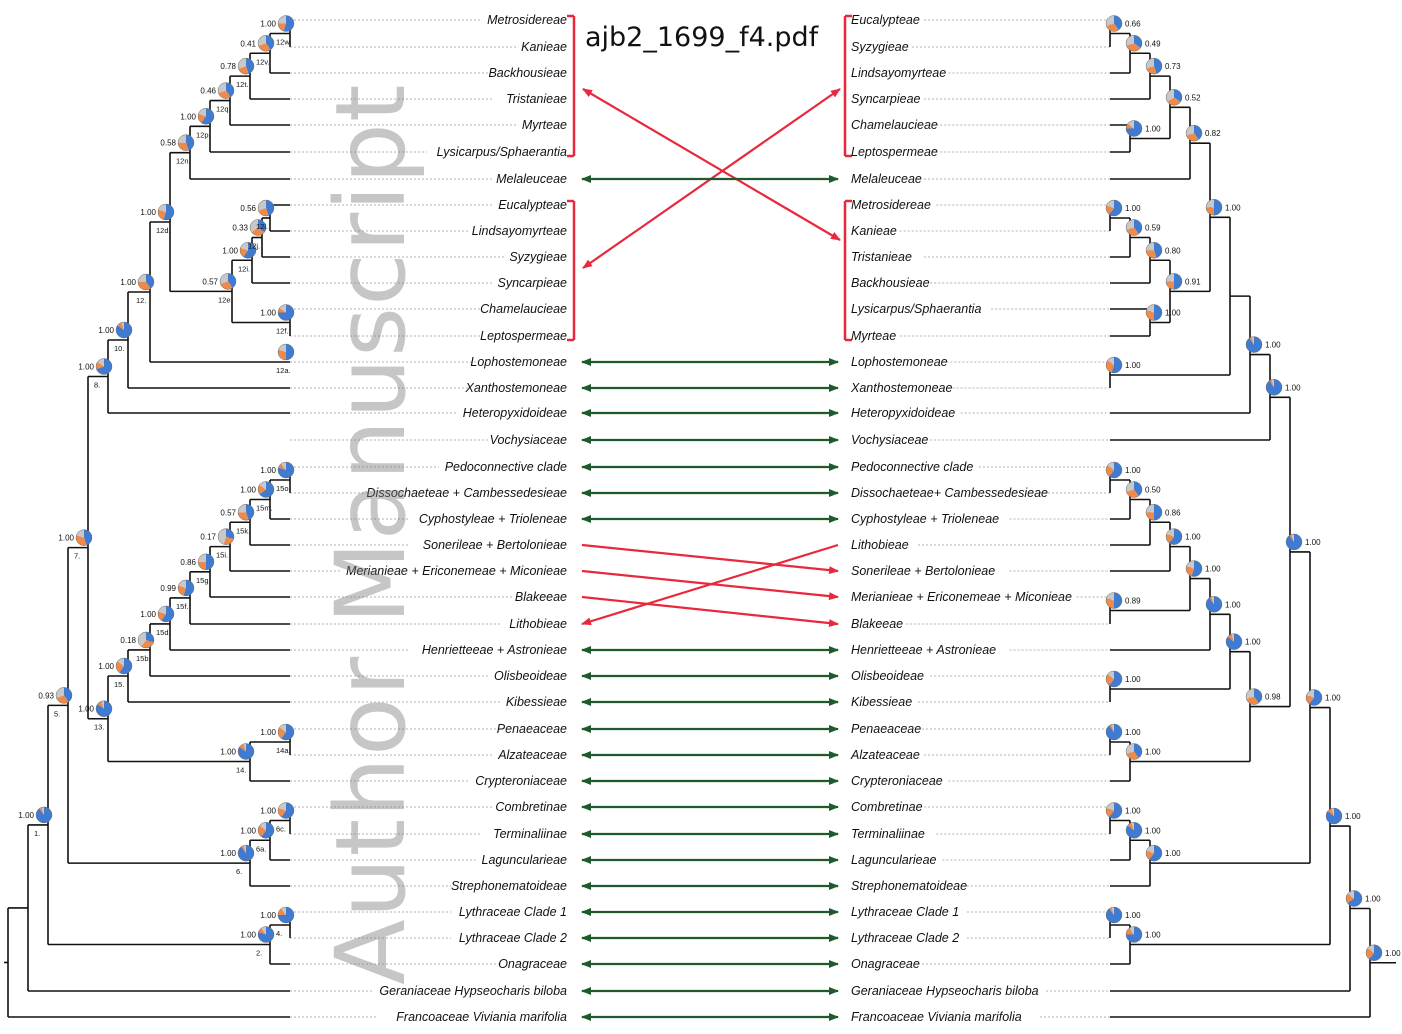  What do you see at coordinates (945, 991) in the screenshot?
I see `right-taxon-label: Geraniaceae Hypseocharis biloba` at bounding box center [945, 991].